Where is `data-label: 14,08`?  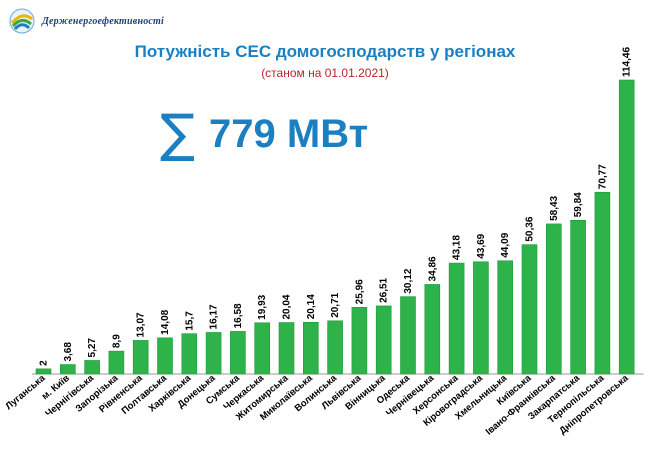
data-label: 14,08 is located at coordinates (165, 321).